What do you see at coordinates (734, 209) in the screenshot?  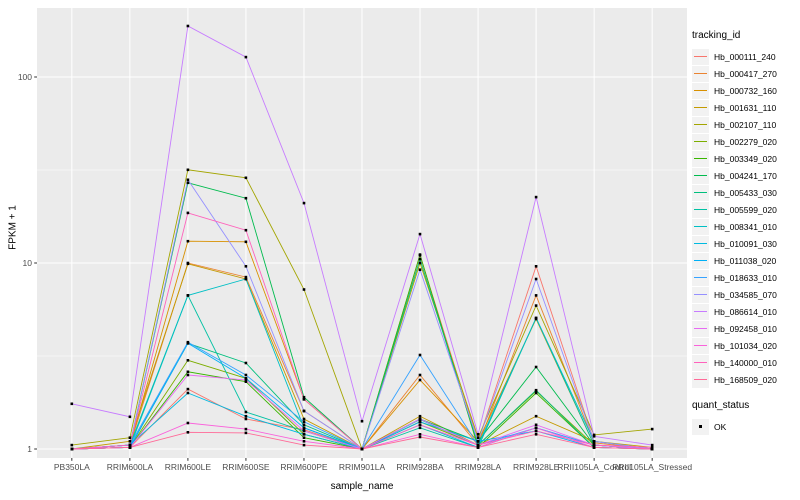 I see `legend-item: Hb_005599_020` at bounding box center [734, 209].